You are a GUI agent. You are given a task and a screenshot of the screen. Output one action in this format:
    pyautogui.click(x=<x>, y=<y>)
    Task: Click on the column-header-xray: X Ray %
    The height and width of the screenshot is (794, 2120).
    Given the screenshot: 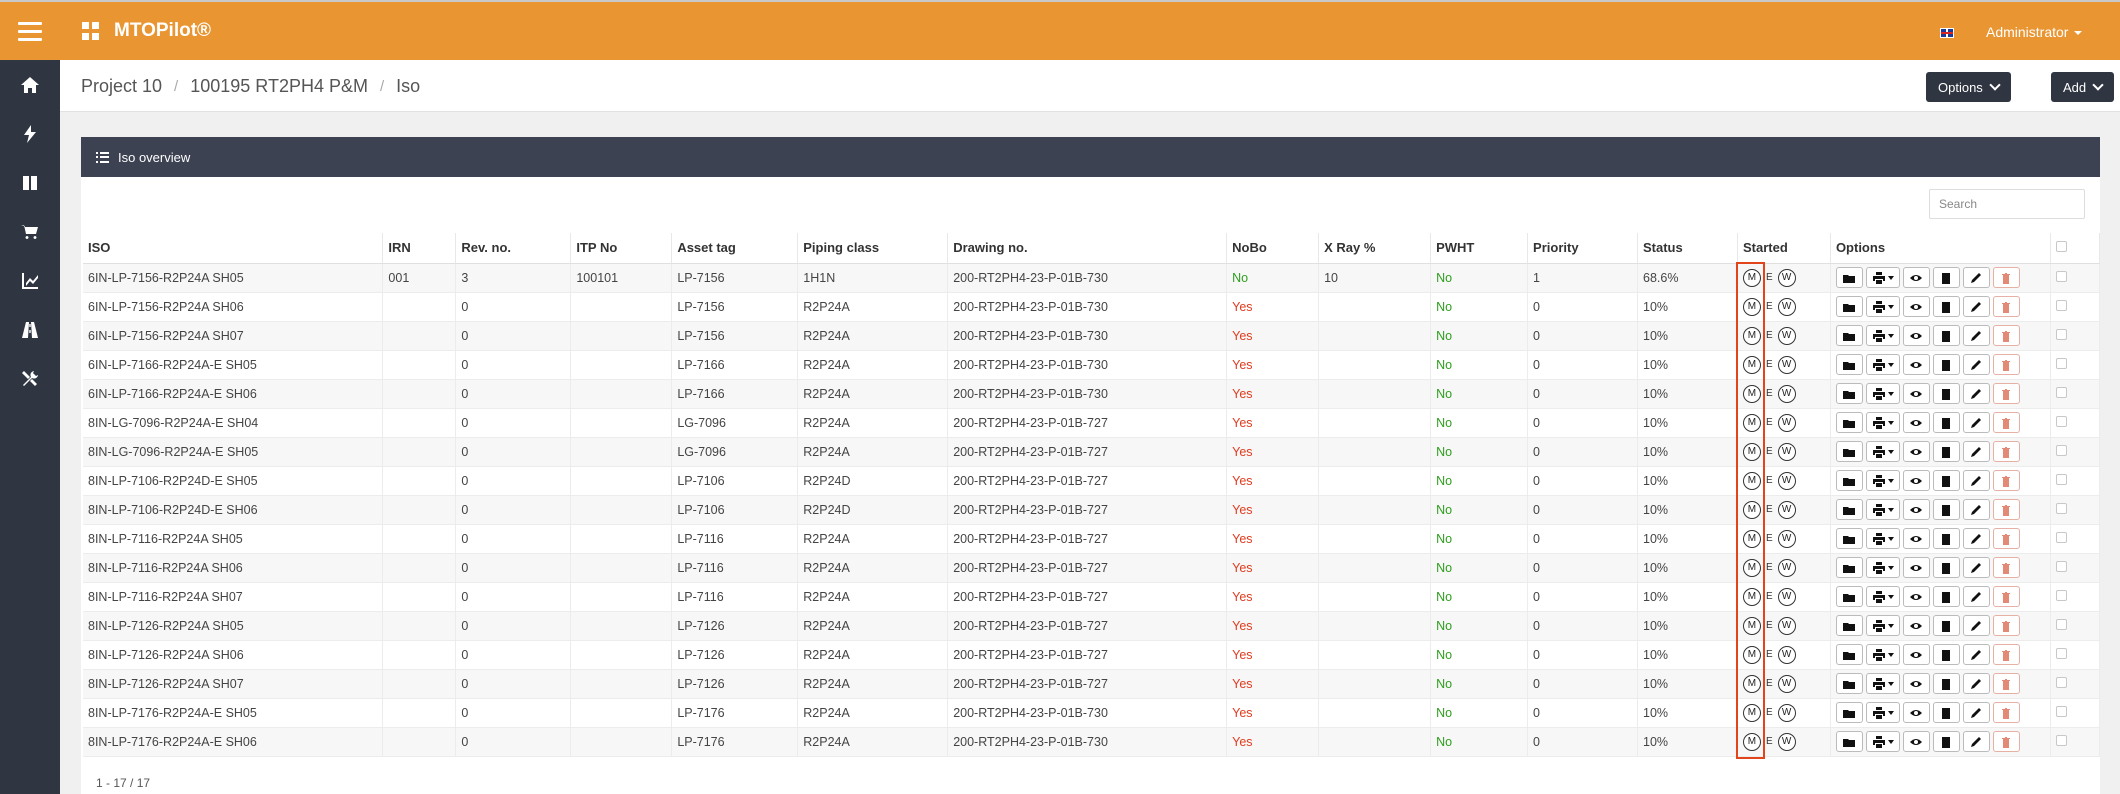 What is the action you would take?
    pyautogui.click(x=1375, y=248)
    